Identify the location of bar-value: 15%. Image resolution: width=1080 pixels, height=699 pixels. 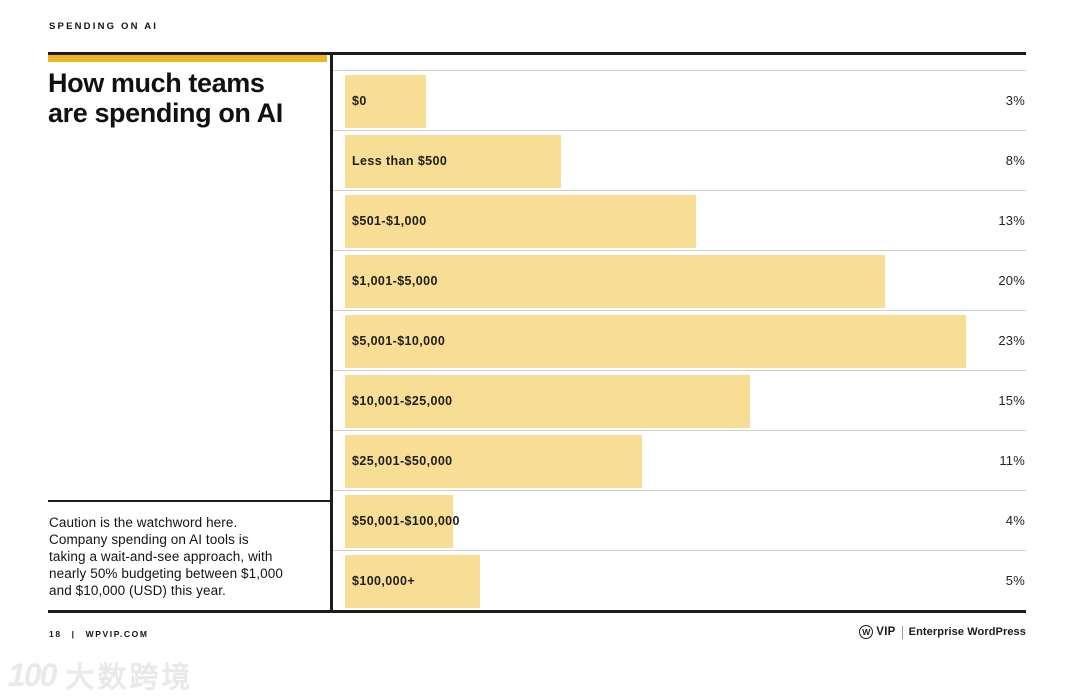
(1011, 400).